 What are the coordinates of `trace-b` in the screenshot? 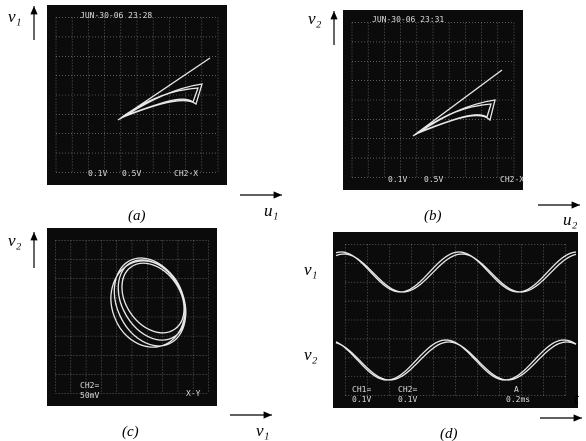 It's located at (457, 103).